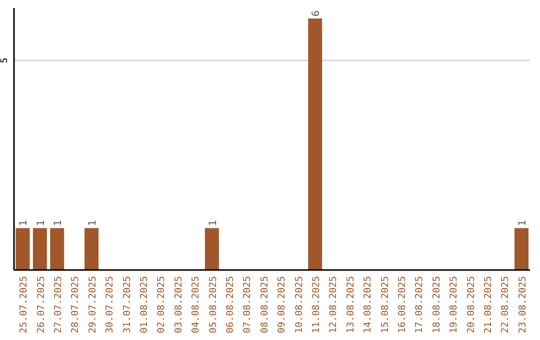 The height and width of the screenshot is (340, 540). I want to click on x-tick-label: 02.08.2025, so click(162, 305).